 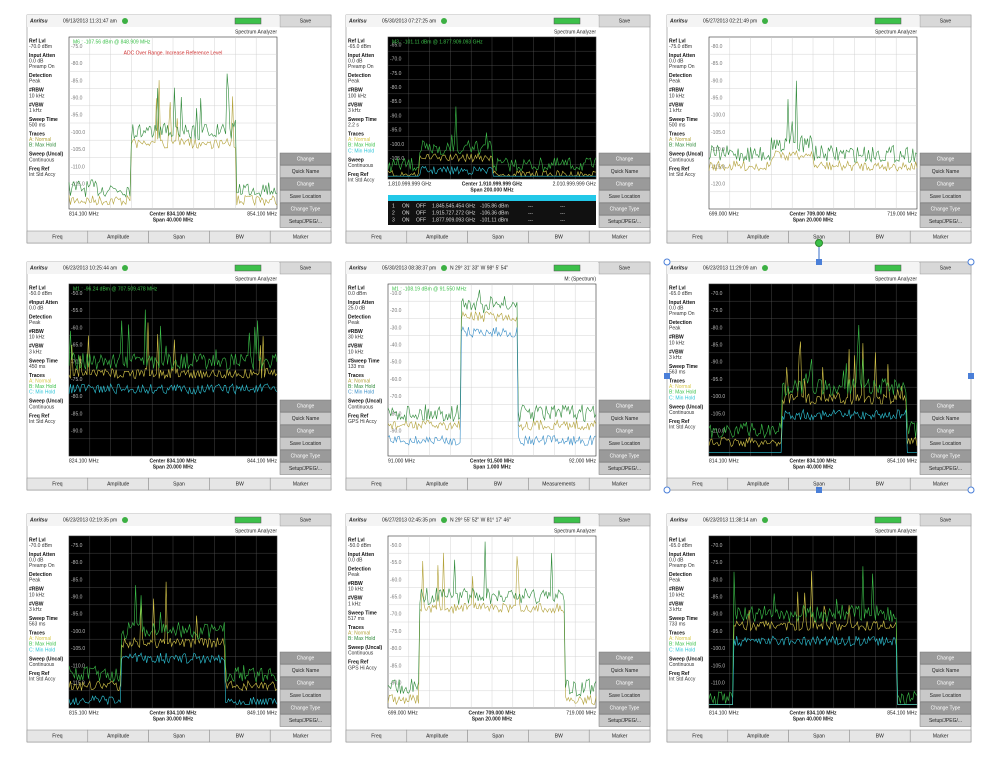 I want to click on setting-value: 450 ms, so click(x=37, y=367).